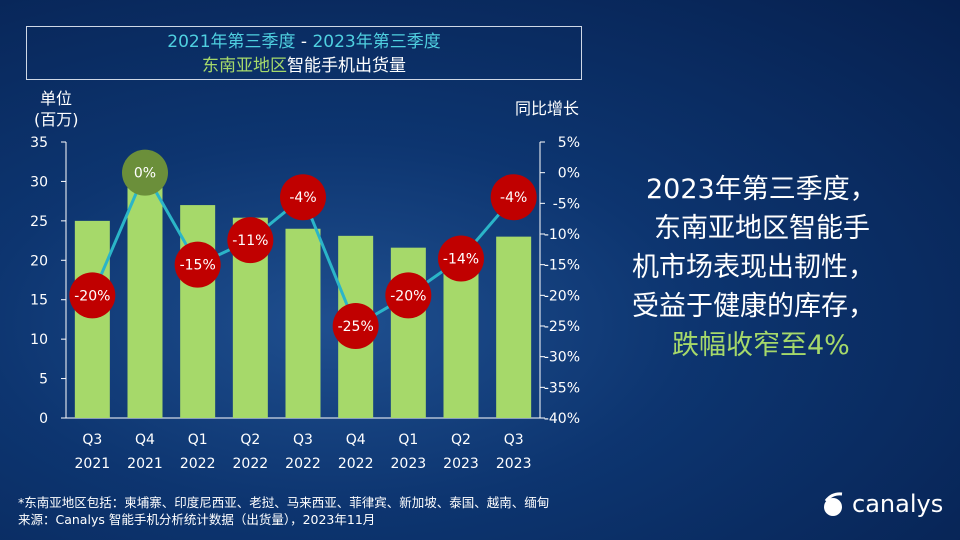 This screenshot has width=960, height=540. I want to click on source: 来源：Canalys 智能手机分析统计数据（出货量），2023年11月, so click(197, 519).